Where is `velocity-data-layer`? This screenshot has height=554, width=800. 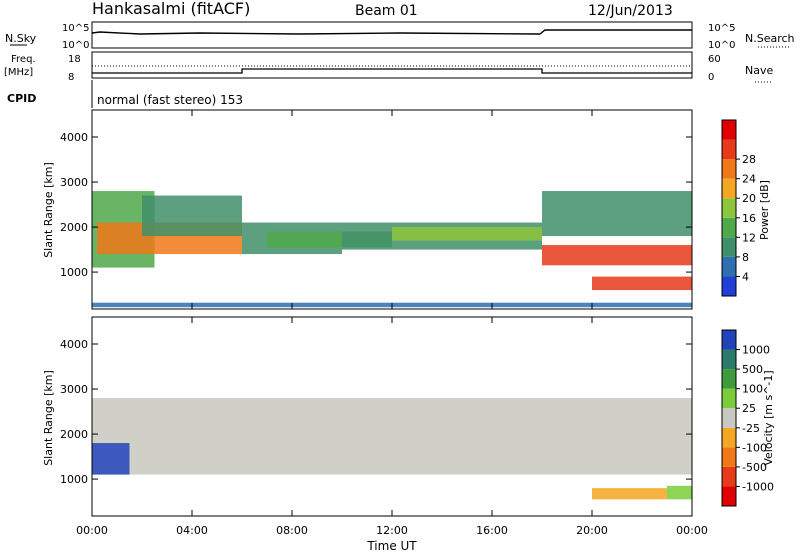
velocity-data-layer is located at coordinates (392, 449).